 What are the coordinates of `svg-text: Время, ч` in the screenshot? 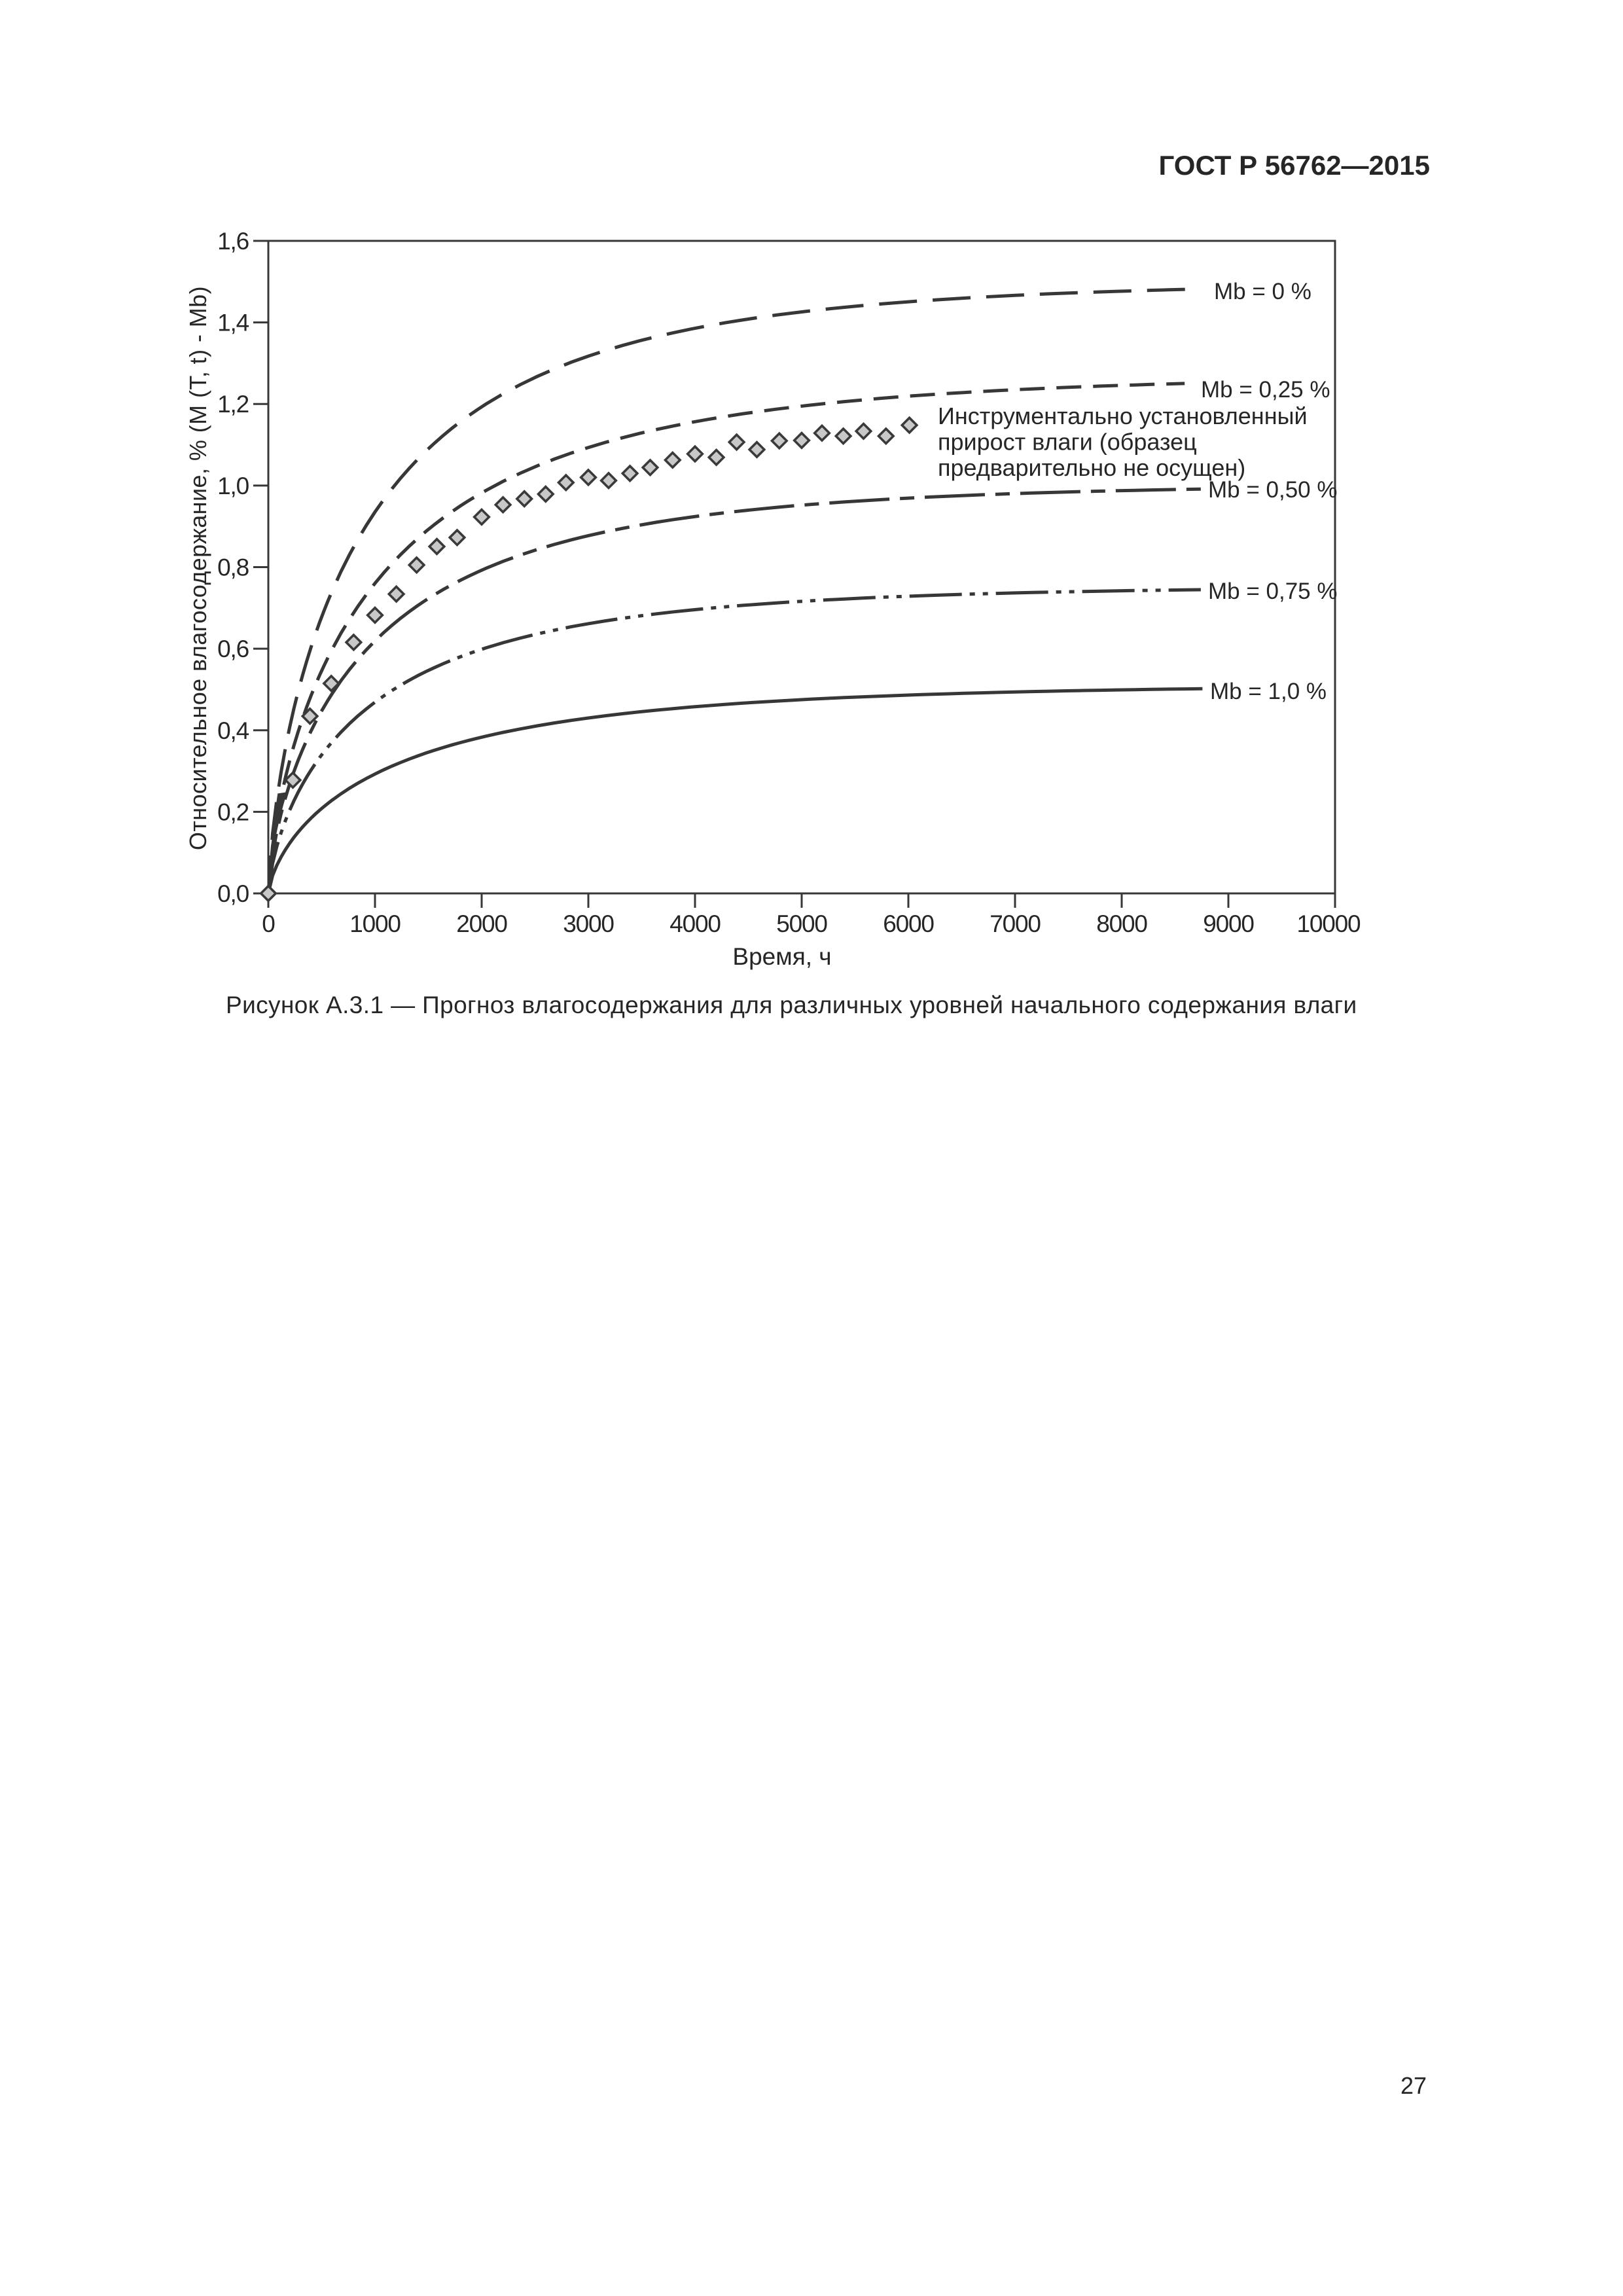 It's located at (781, 956).